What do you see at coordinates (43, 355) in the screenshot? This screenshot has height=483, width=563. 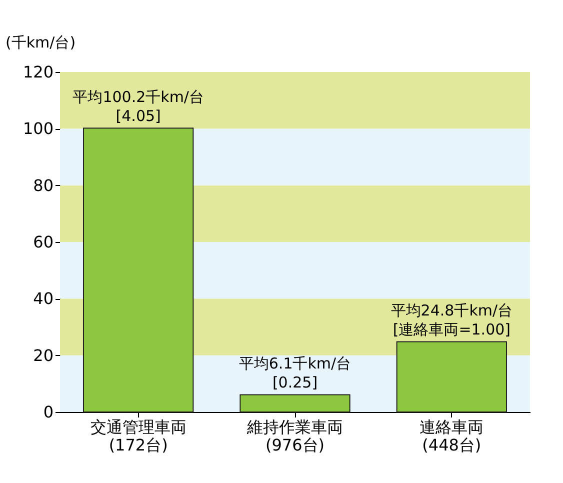 I see `y-tick-label: 20` at bounding box center [43, 355].